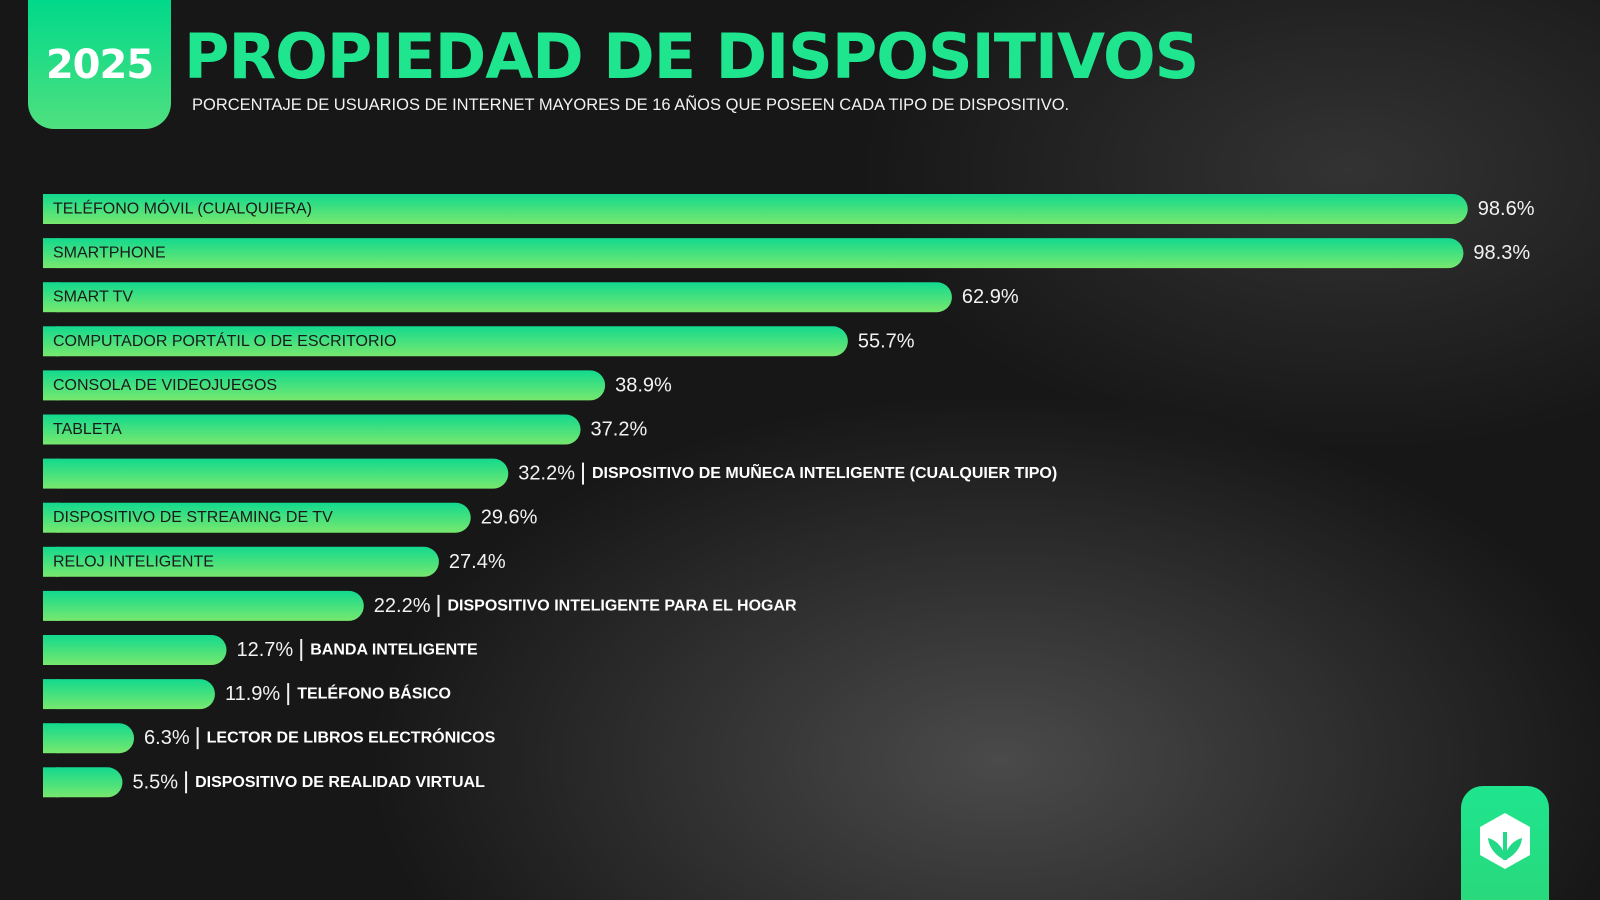  I want to click on category-label: SMART TV, so click(93, 297).